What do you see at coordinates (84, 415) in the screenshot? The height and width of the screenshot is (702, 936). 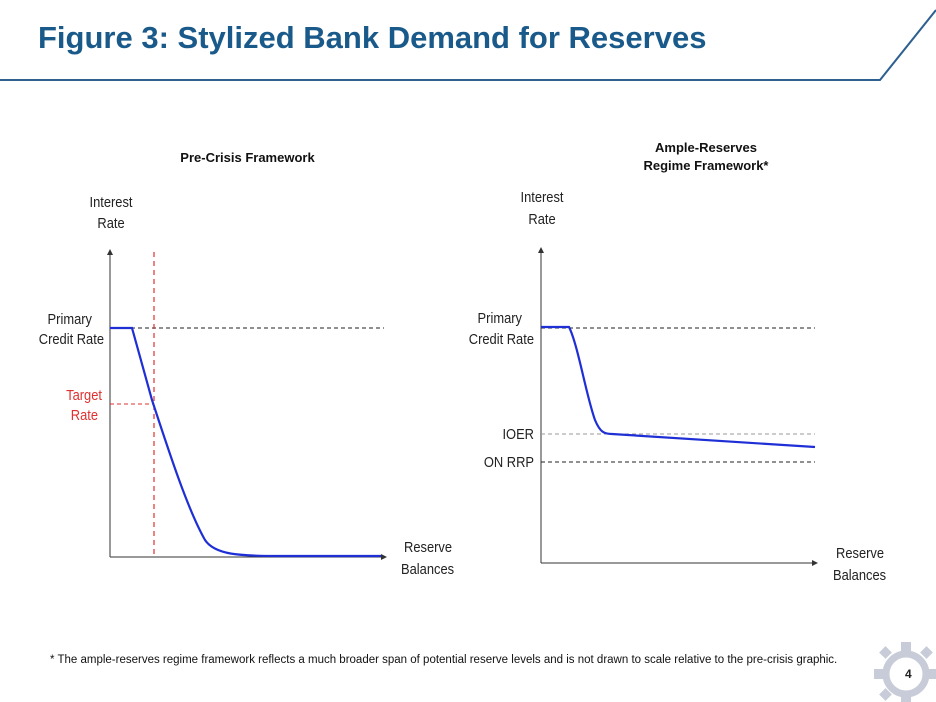 I see `left-target-label-line2: Rate` at bounding box center [84, 415].